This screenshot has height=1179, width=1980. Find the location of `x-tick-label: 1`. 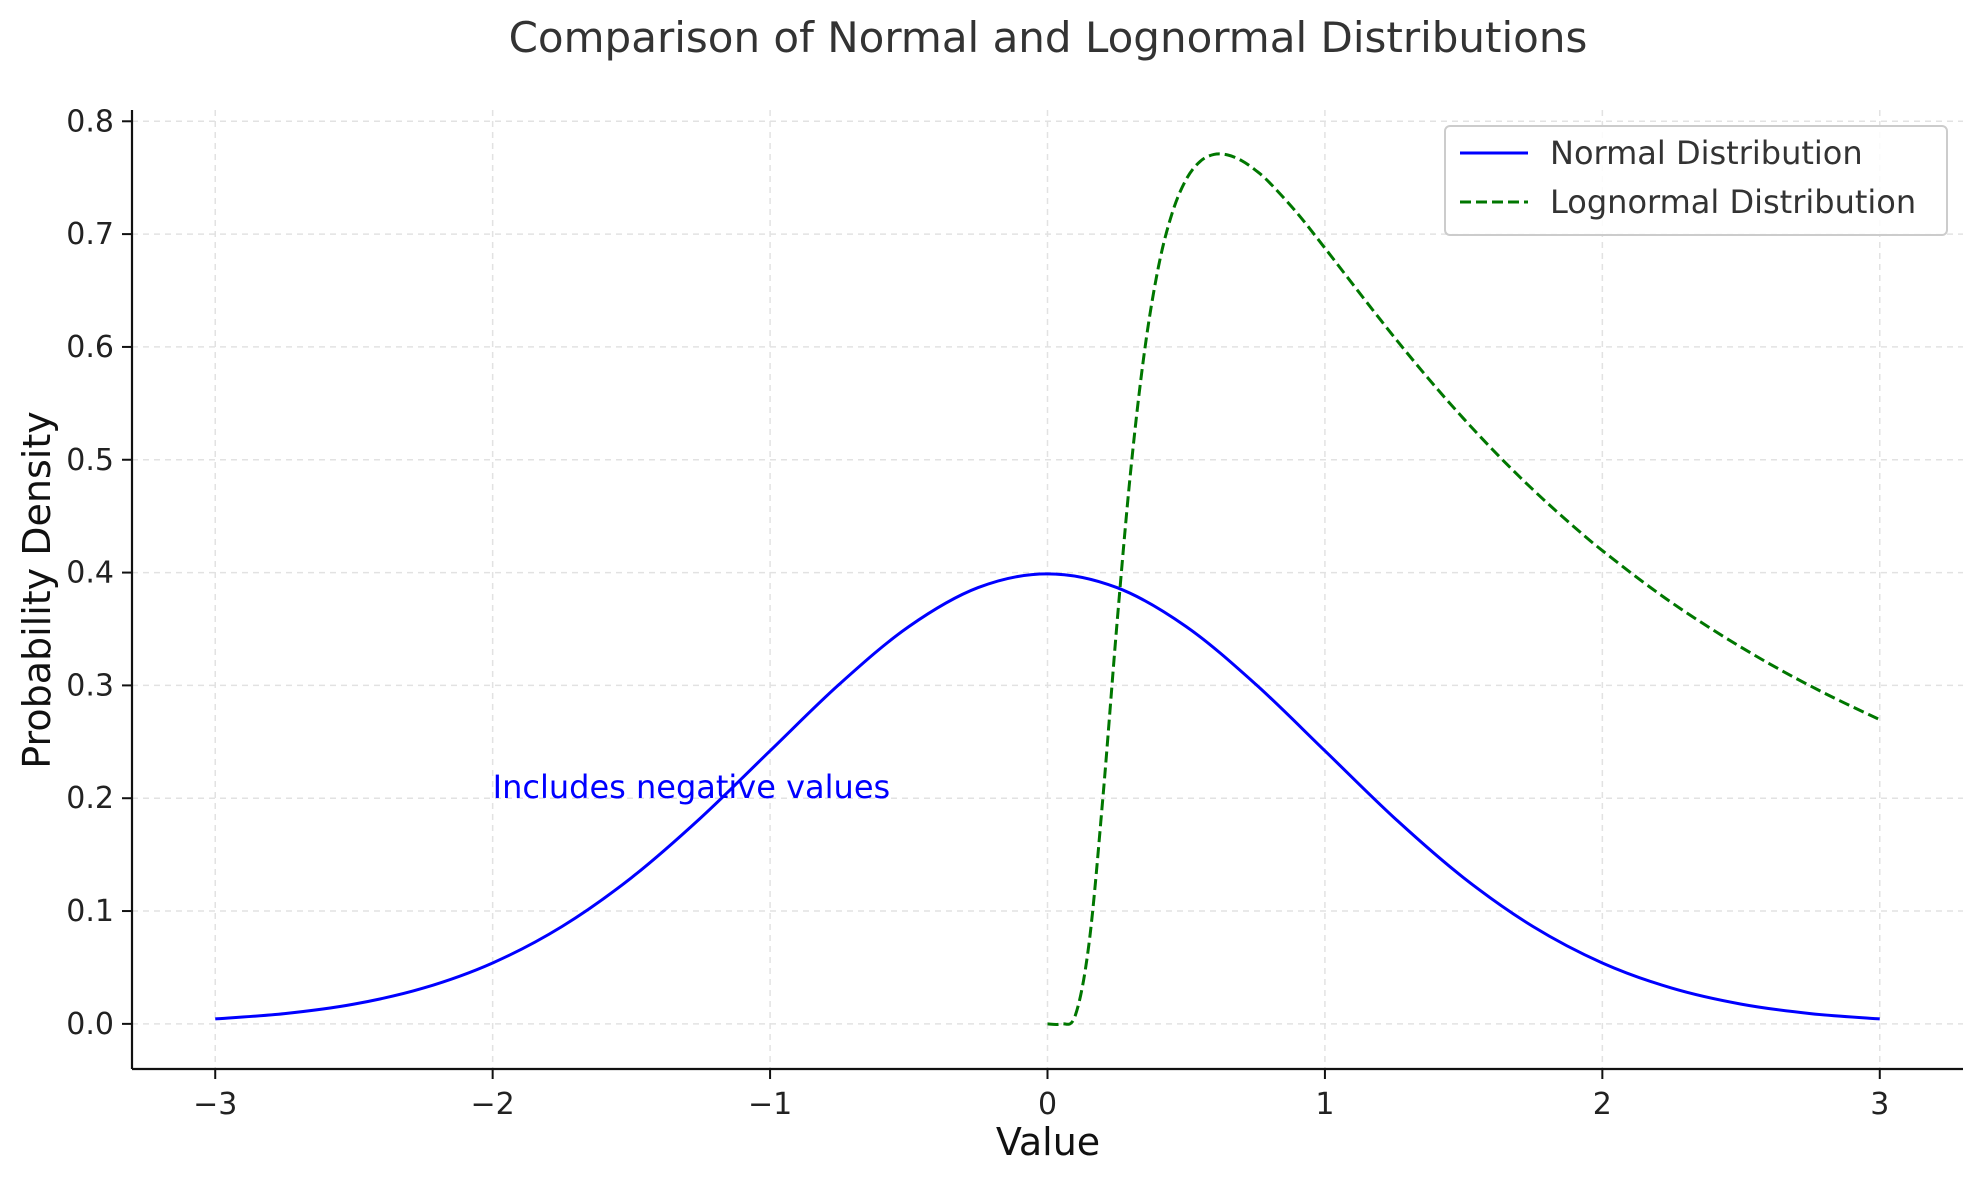

x-tick-label: 1 is located at coordinates (1324, 1104).